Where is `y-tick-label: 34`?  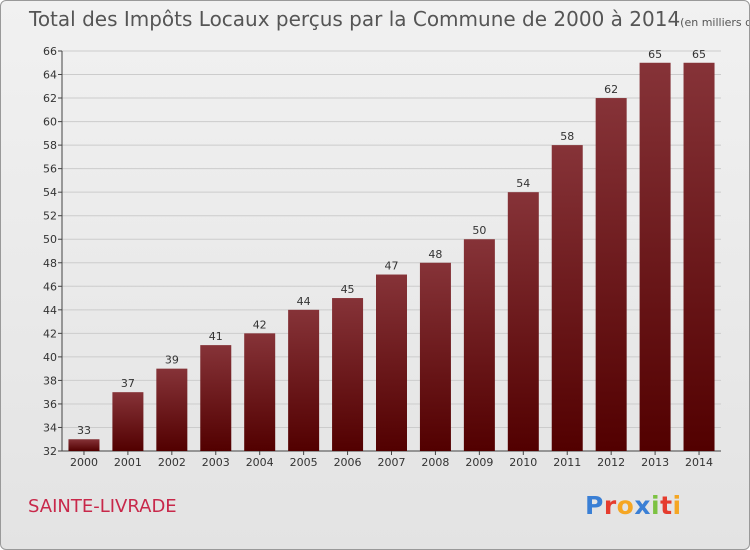
y-tick-label: 34 is located at coordinates (50, 427).